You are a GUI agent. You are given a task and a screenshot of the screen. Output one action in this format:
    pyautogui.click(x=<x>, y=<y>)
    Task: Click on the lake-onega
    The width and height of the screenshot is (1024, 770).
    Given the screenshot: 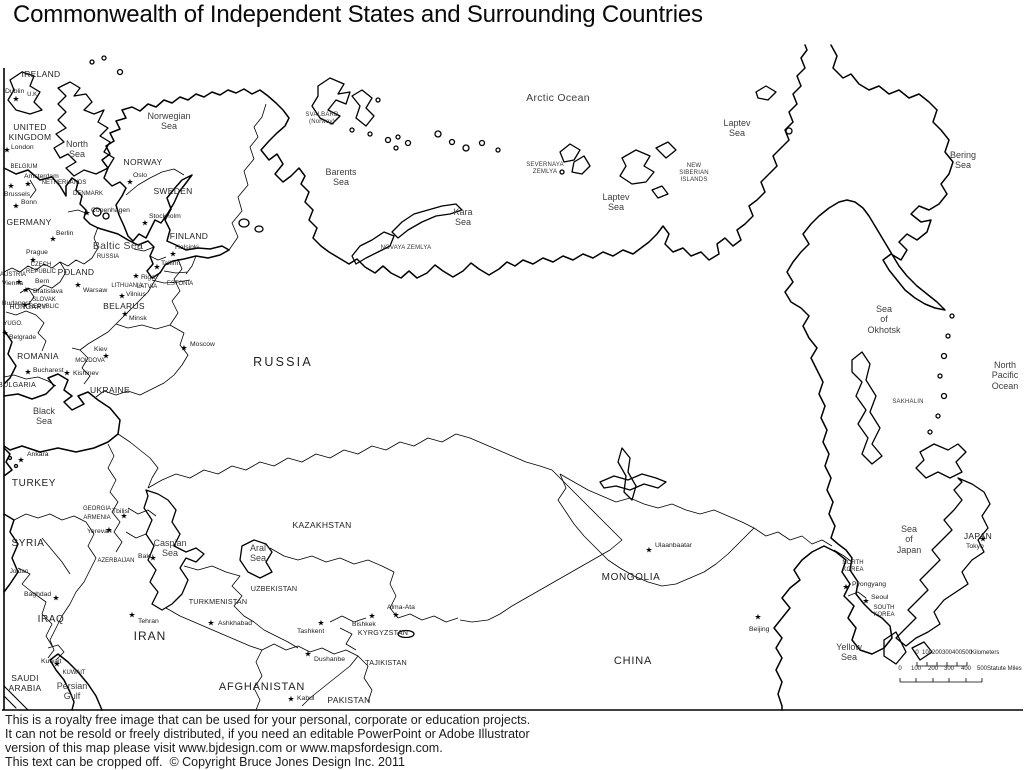 What is the action you would take?
    pyautogui.click(x=259, y=229)
    